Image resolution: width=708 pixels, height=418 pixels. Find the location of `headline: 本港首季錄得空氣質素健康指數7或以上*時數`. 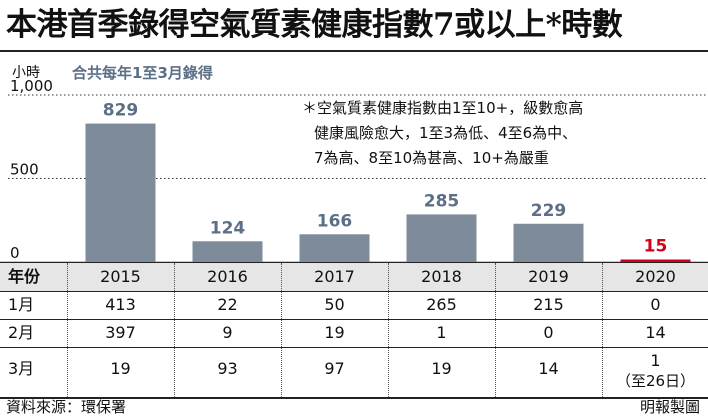

headline: 本港首季錄得空氣質素健康指數7或以上*時數 is located at coordinates (314, 25).